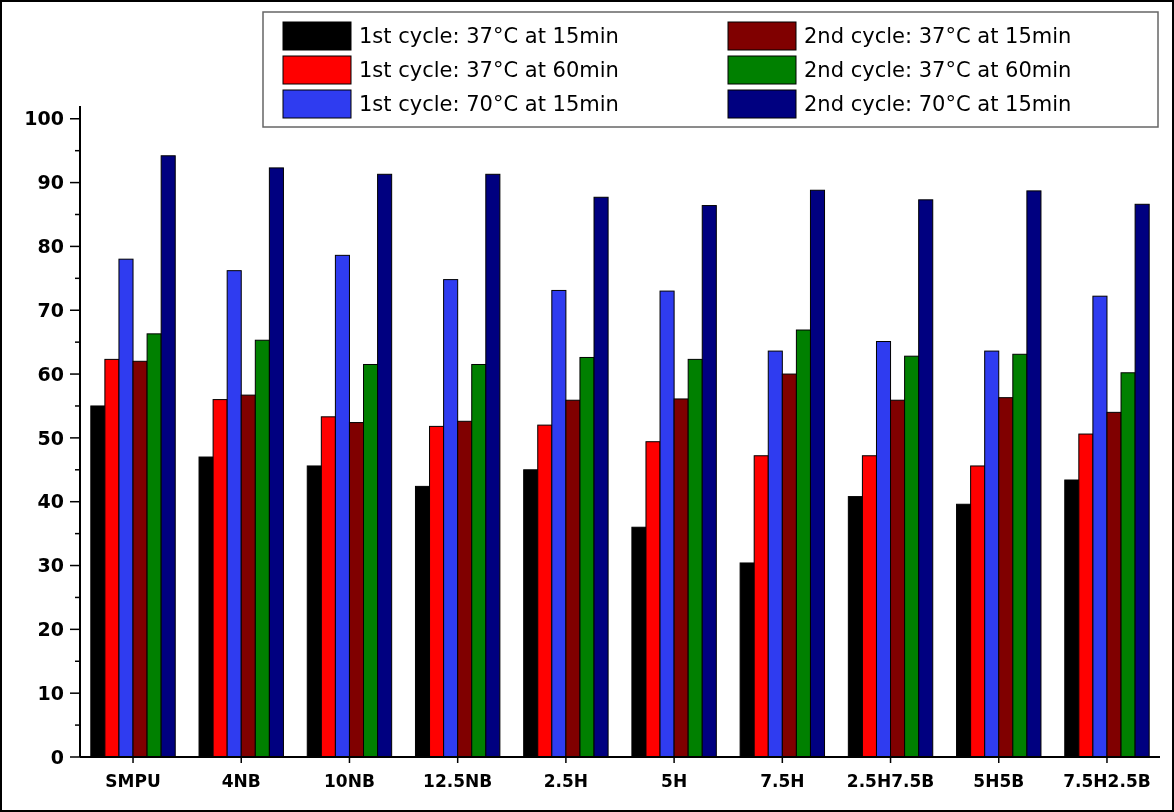 The height and width of the screenshot is (812, 1174). What do you see at coordinates (349, 781) in the screenshot?
I see `x-tick-label: 10NB` at bounding box center [349, 781].